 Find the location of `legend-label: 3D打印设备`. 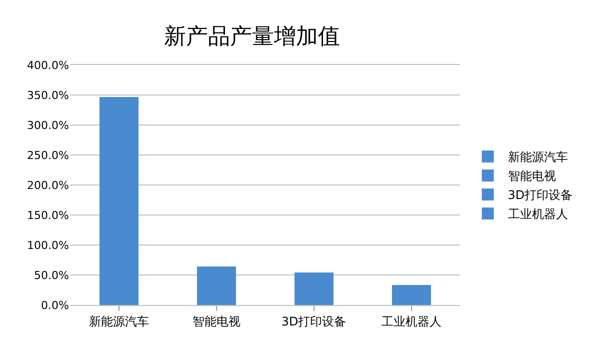

legend-label: 3D打印设备 is located at coordinates (540, 195).